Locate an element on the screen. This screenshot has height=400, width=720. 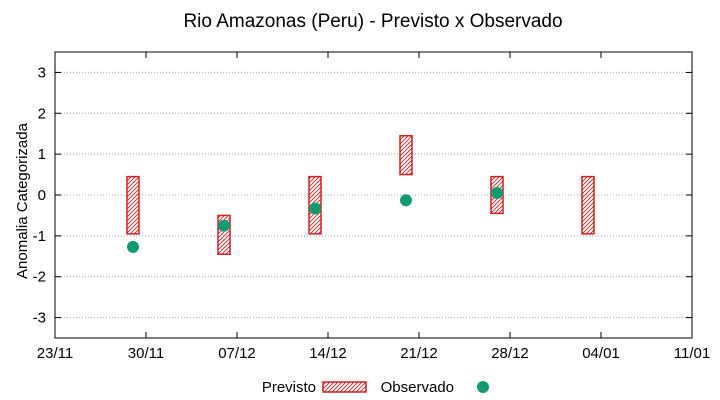
y-tick-label: 2 is located at coordinates (42, 113).